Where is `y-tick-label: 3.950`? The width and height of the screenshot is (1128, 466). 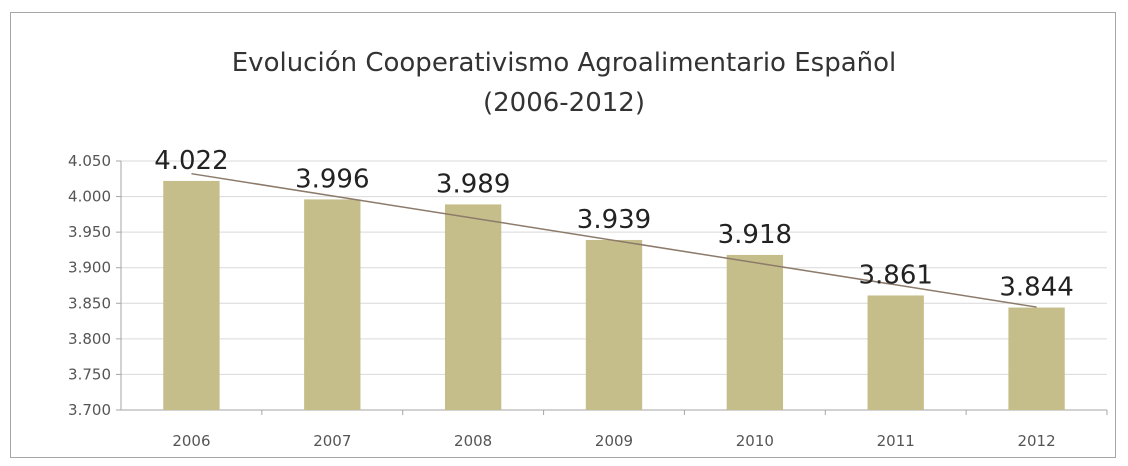 y-tick-label: 3.950 is located at coordinates (89, 232).